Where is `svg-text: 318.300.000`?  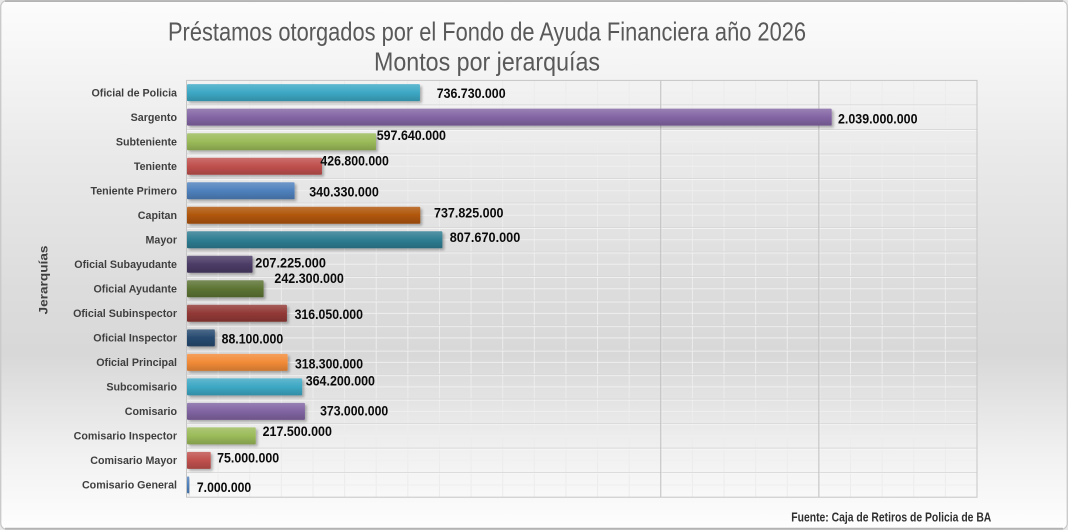
svg-text: 318.300.000 is located at coordinates (329, 364).